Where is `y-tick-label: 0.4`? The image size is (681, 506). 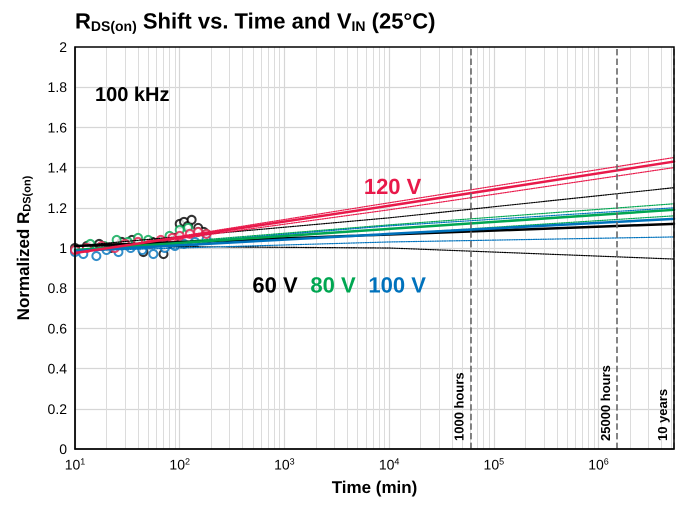 y-tick-label: 0.4 is located at coordinates (58, 368).